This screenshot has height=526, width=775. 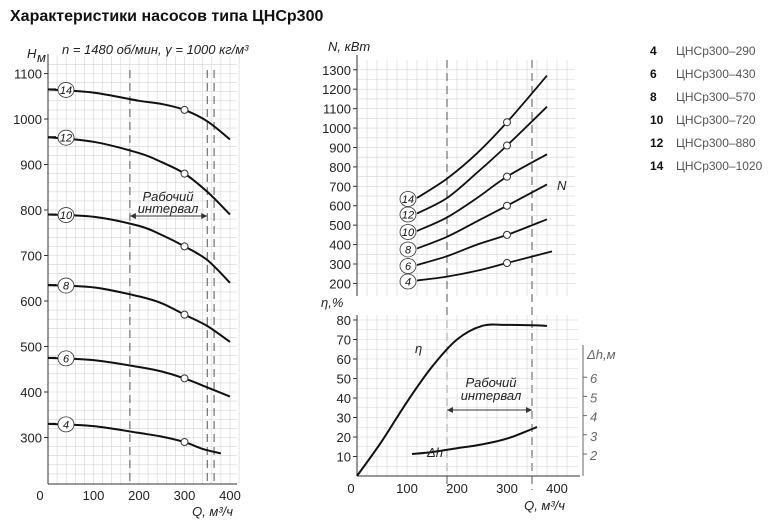 What do you see at coordinates (716, 51) in the screenshot?
I see `legend-model-4: ЦНСр300–290` at bounding box center [716, 51].